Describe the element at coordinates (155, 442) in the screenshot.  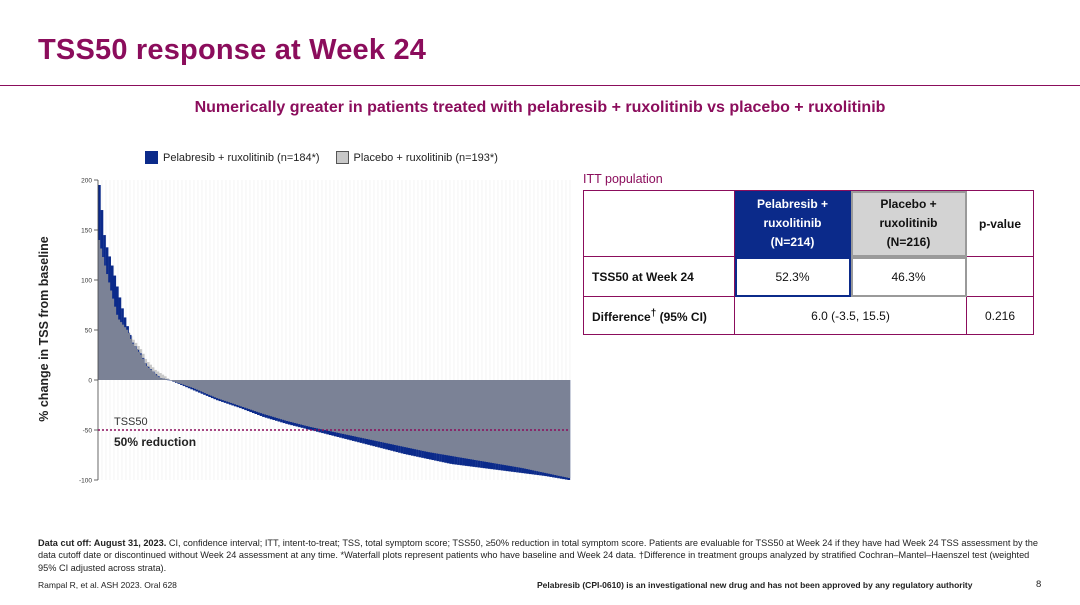
I see `tss50-sublabel: 50% reduction` at that location.